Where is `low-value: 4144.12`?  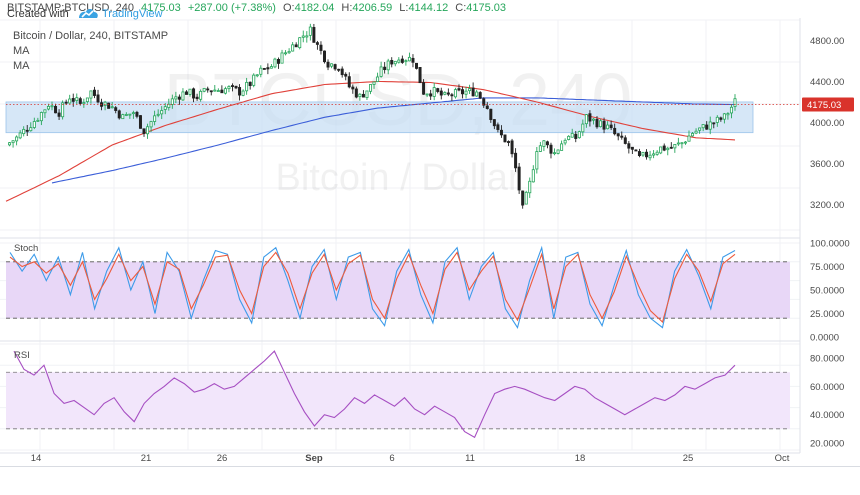
low-value: 4144.12 is located at coordinates (428, 8).